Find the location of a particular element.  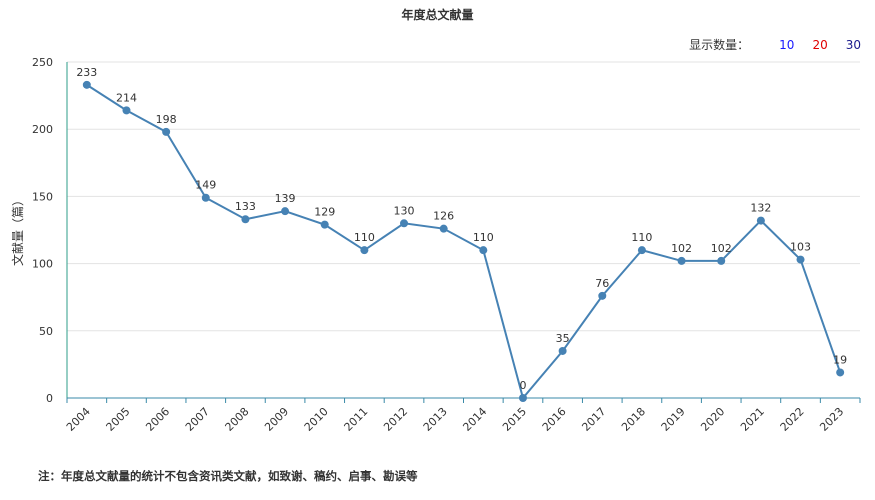

data-label: 19 is located at coordinates (840, 359).